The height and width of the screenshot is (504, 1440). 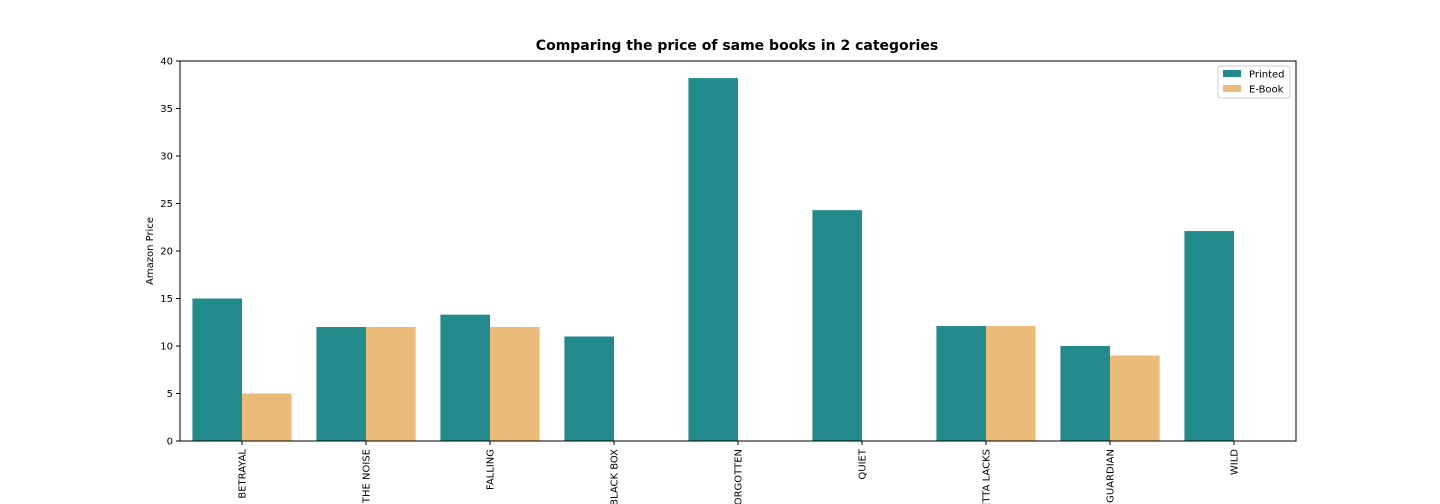 I want to click on x-tick-label: FALLING, so click(x=491, y=469).